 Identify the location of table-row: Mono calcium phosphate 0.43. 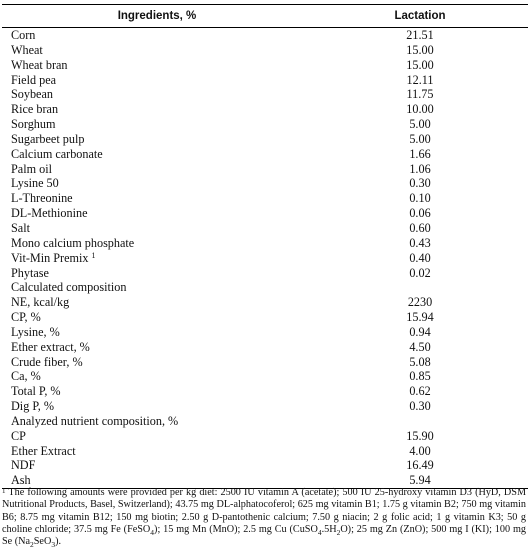
(265, 243).